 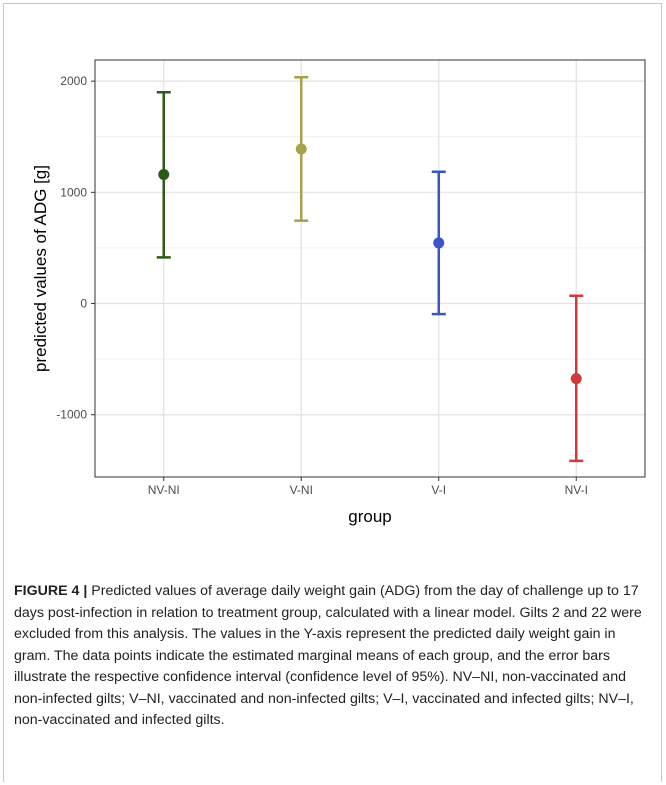 What do you see at coordinates (439, 243) in the screenshot?
I see `data-point-v-i` at bounding box center [439, 243].